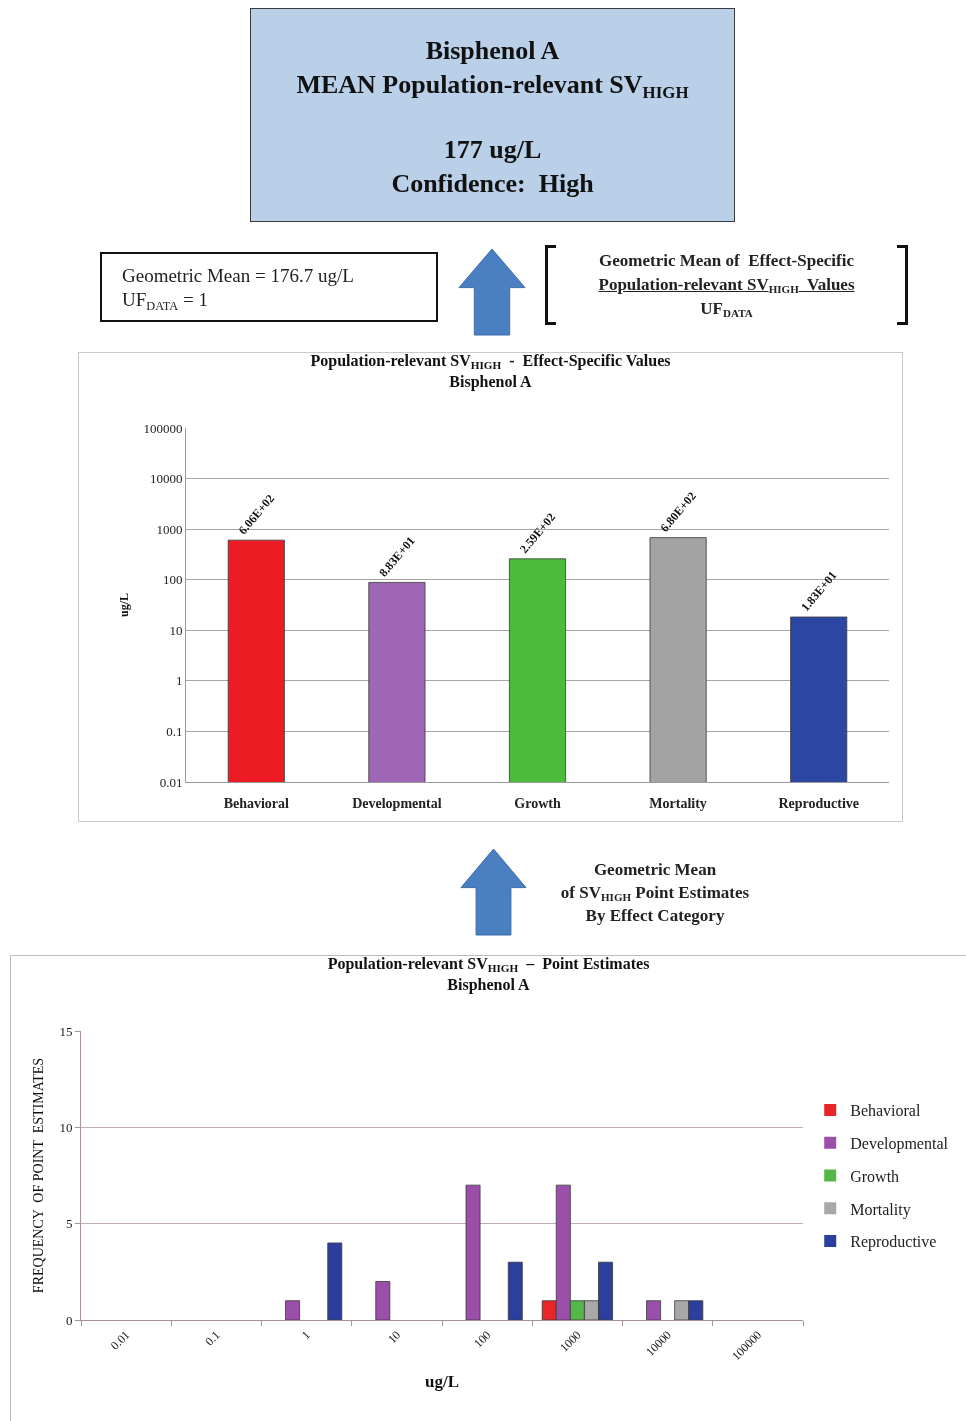 This screenshot has height=1421, width=966. Describe the element at coordinates (174, 731) in the screenshot. I see `y-tick-label: 0.1` at that location.